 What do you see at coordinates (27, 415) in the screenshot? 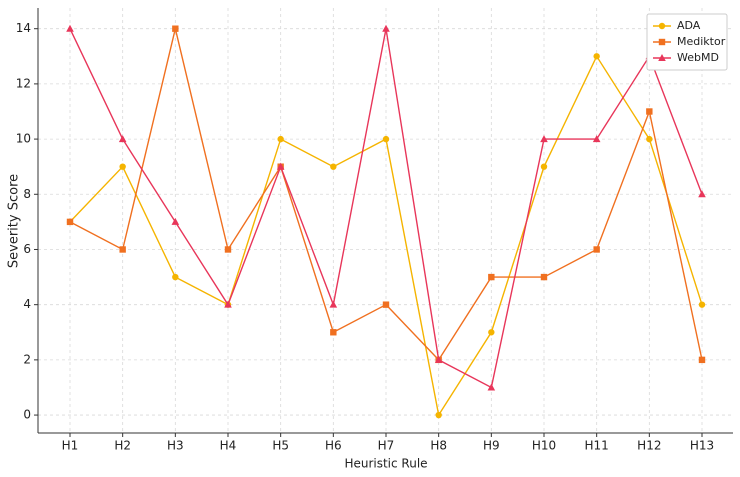
I see `y-tick-label: 0` at bounding box center [27, 415].